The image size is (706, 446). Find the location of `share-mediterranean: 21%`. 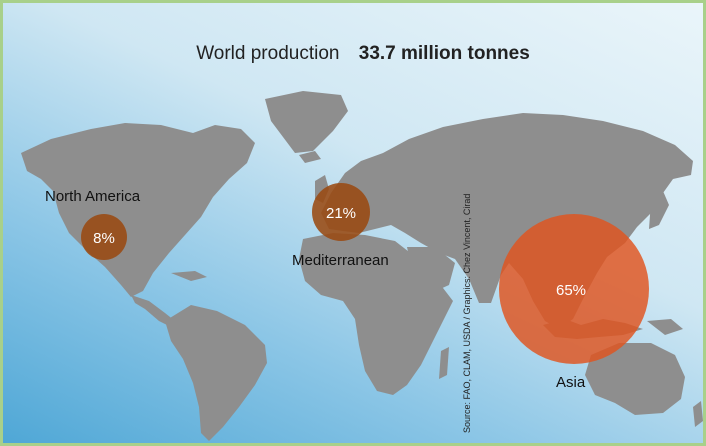

share-mediterranean: 21% is located at coordinates (341, 213).